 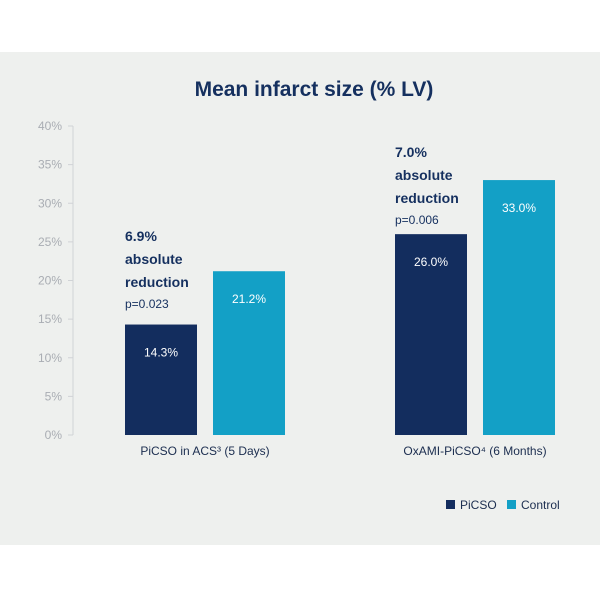 What do you see at coordinates (511, 504) in the screenshot?
I see `legend-swatch-control` at bounding box center [511, 504].